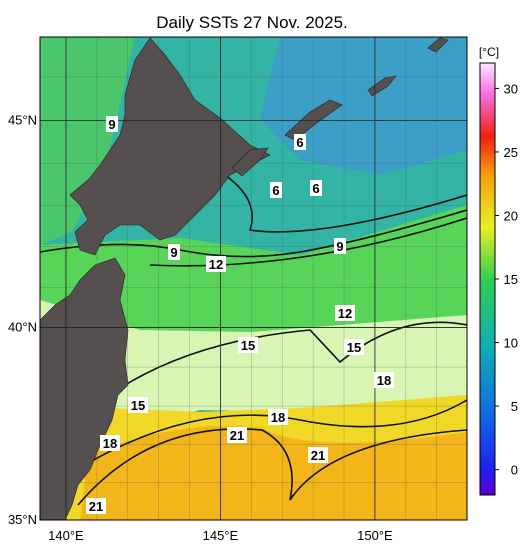  Describe the element at coordinates (66, 535) in the screenshot. I see `lon-tick-label: 140°E` at that location.